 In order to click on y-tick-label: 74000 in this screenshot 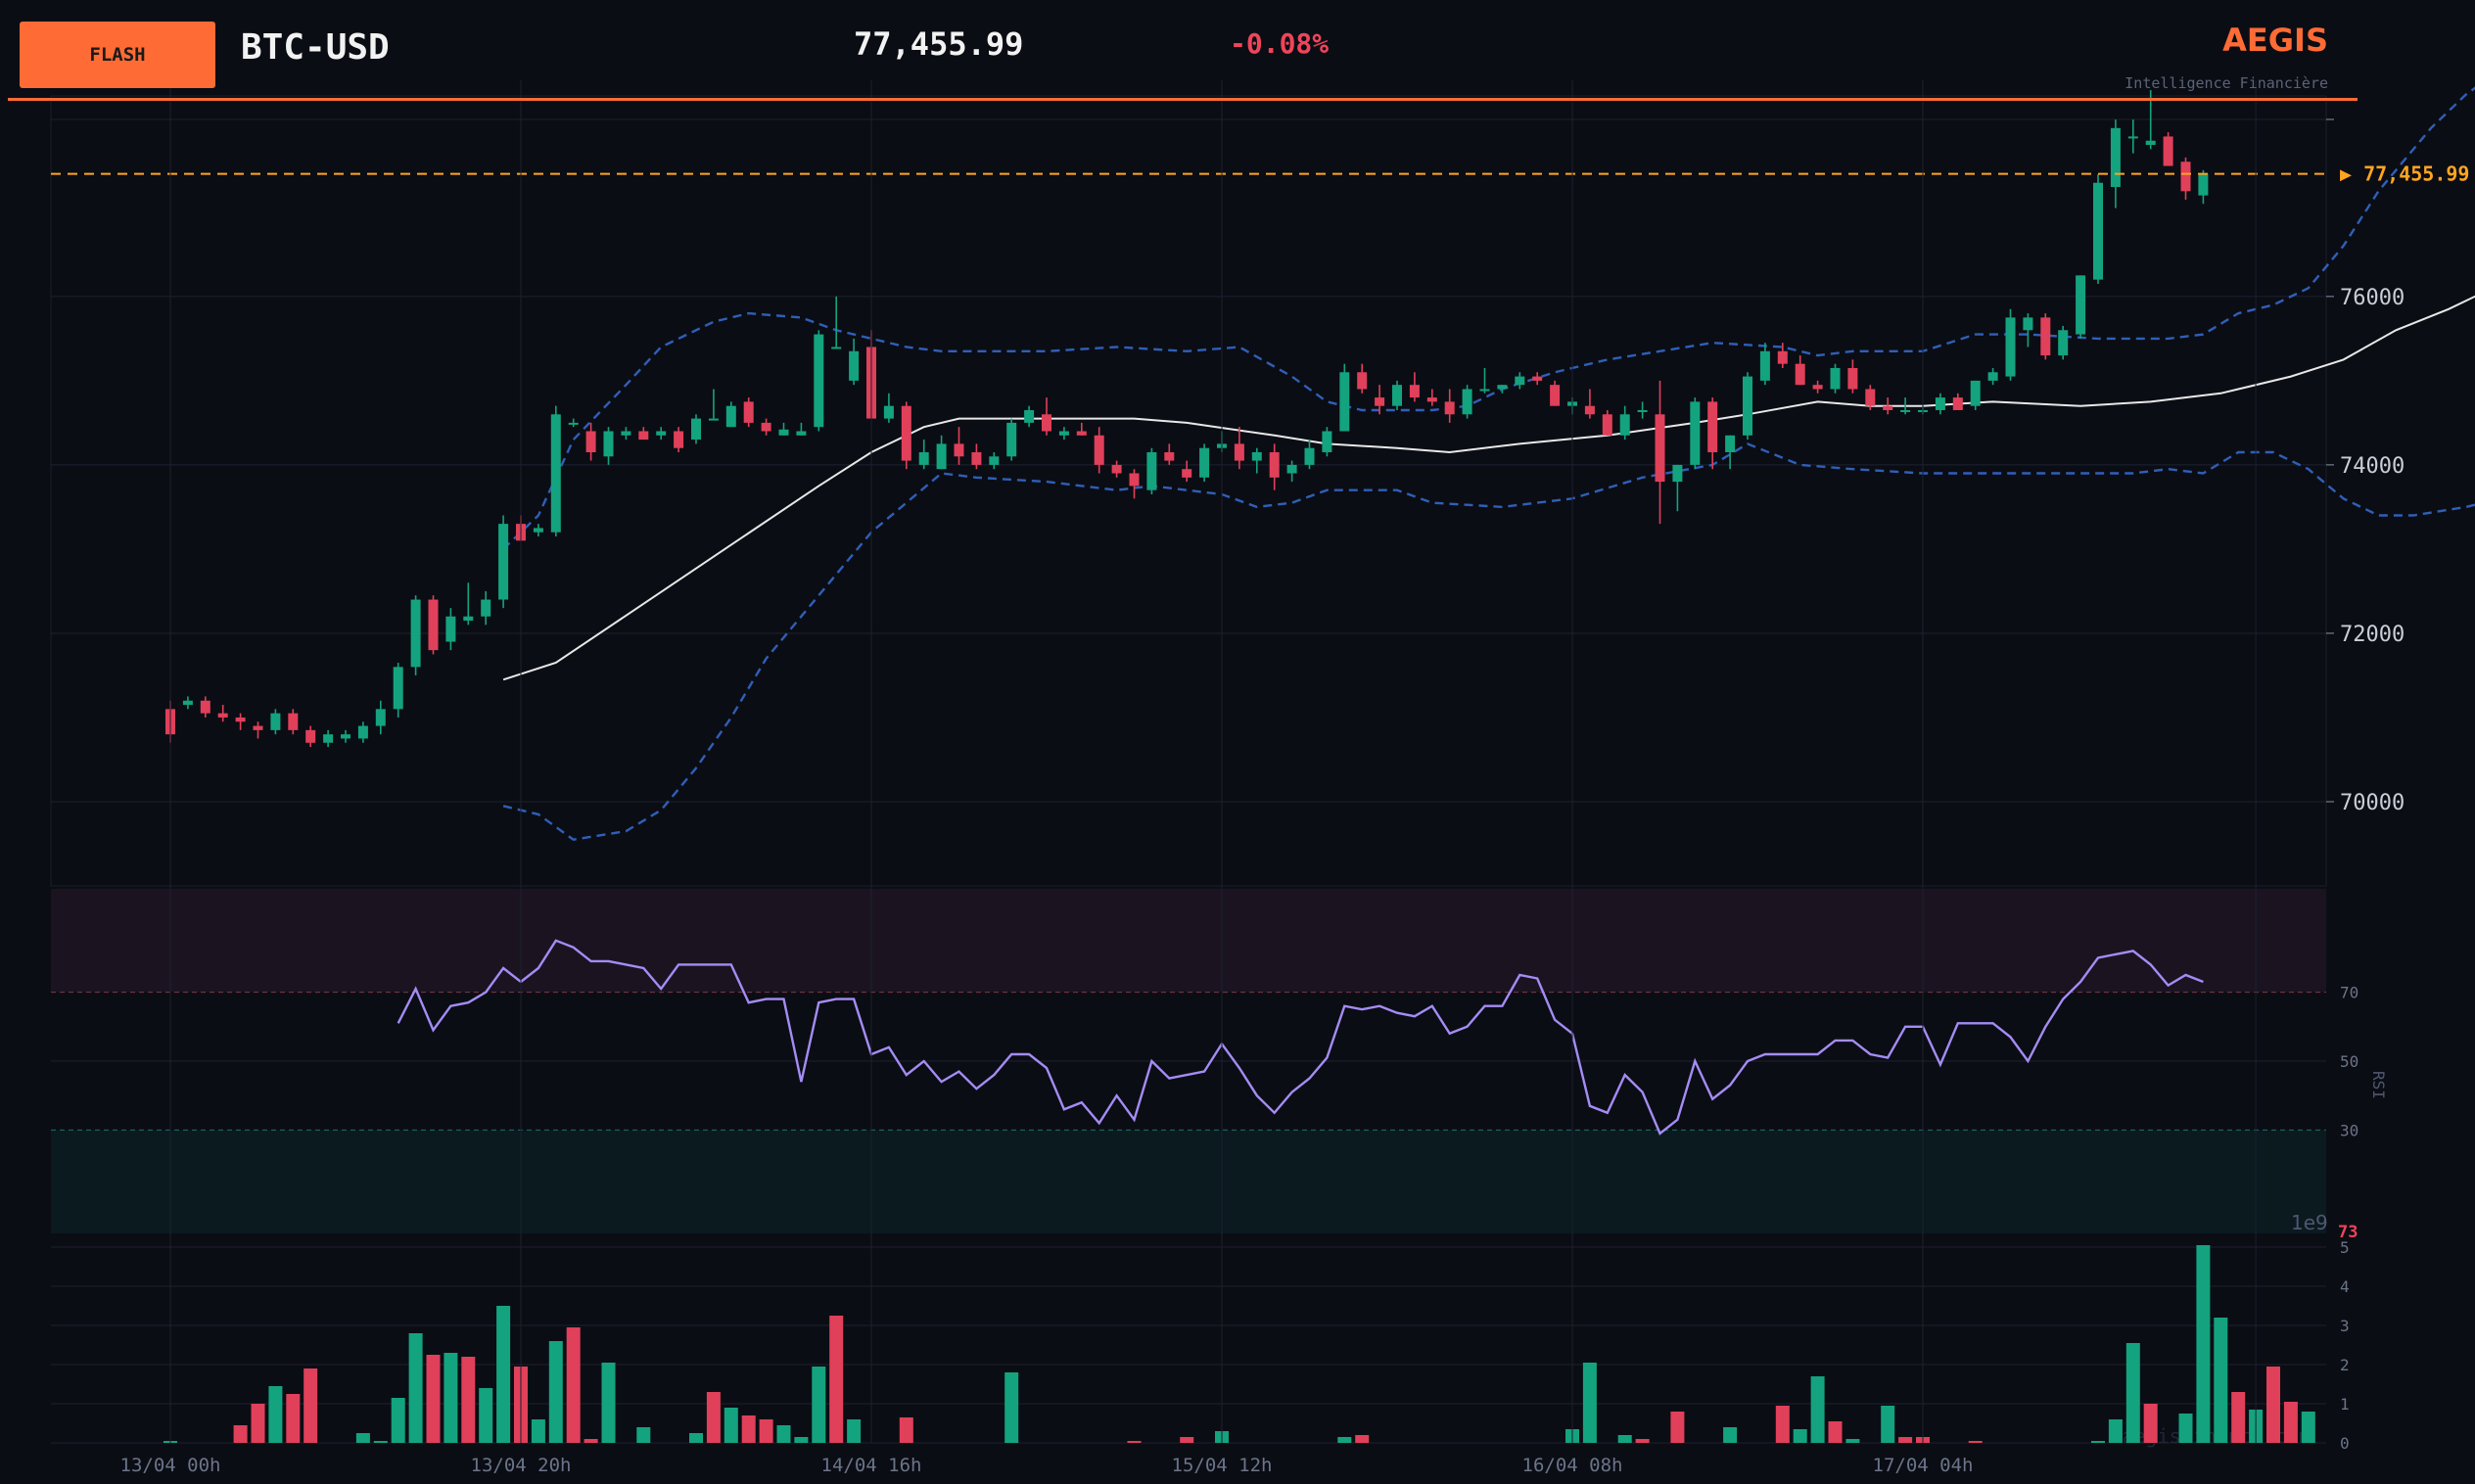, I will do `click(2372, 466)`.